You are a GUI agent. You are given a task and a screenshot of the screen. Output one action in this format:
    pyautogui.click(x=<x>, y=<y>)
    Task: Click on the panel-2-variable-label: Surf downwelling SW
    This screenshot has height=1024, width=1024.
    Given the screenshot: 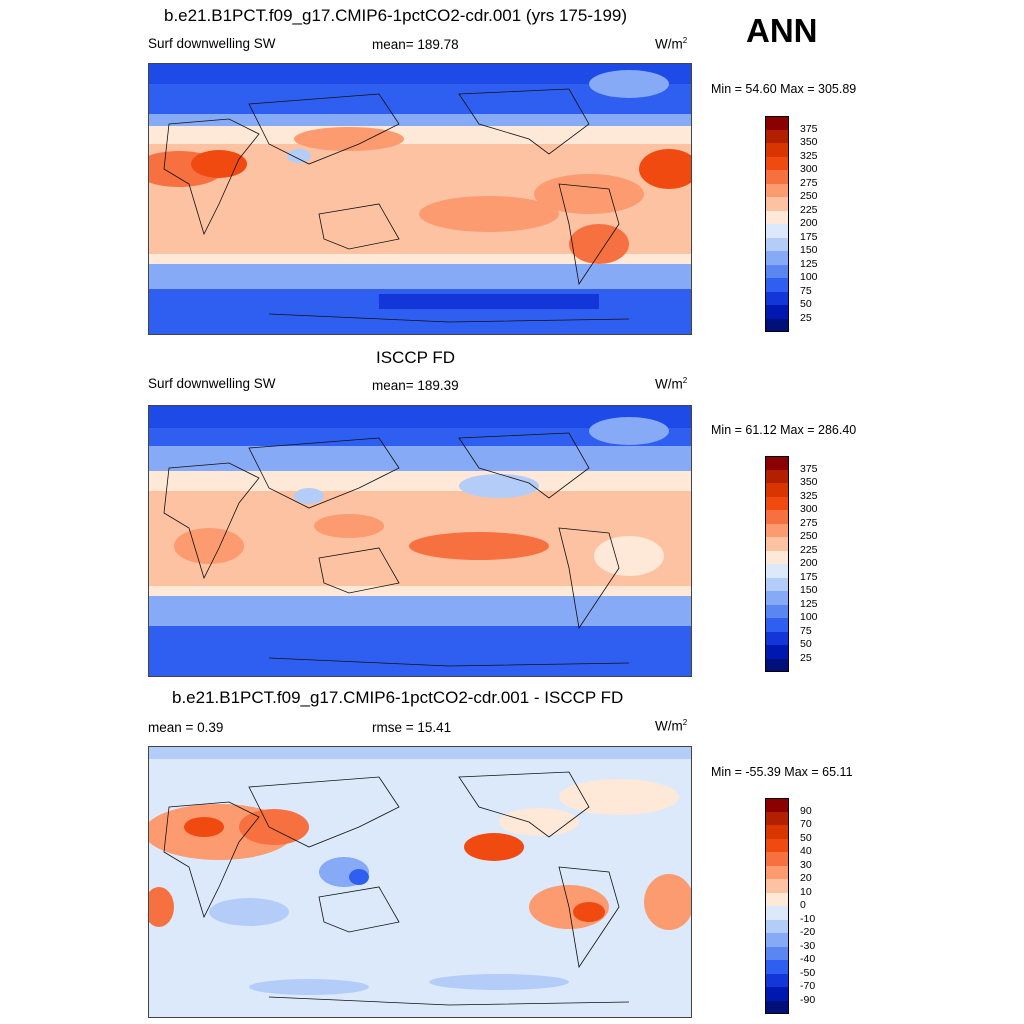 What is the action you would take?
    pyautogui.click(x=212, y=383)
    